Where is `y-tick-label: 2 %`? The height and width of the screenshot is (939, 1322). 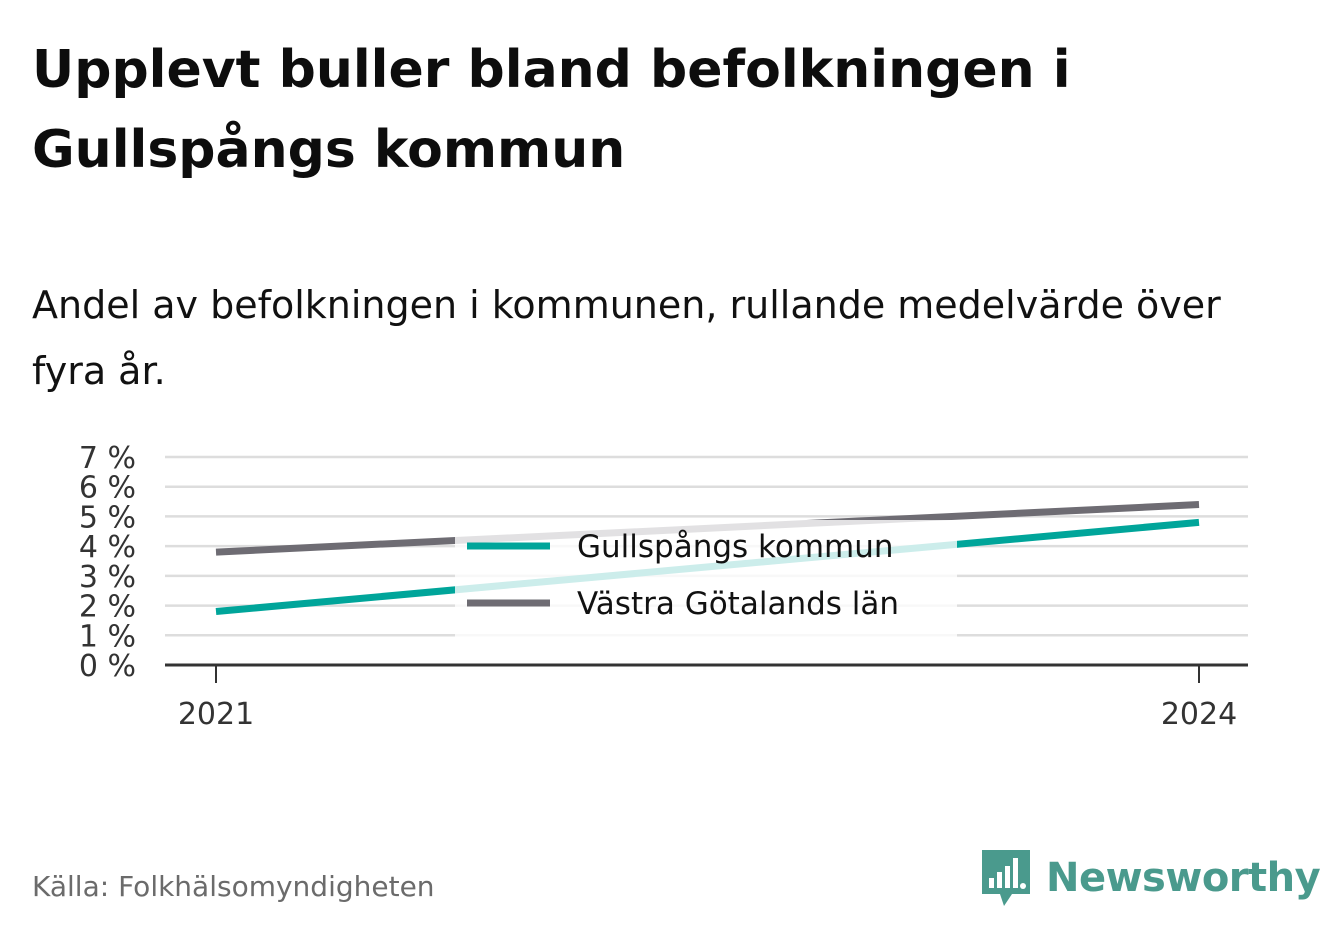
y-tick-label: 2 % is located at coordinates (107, 607).